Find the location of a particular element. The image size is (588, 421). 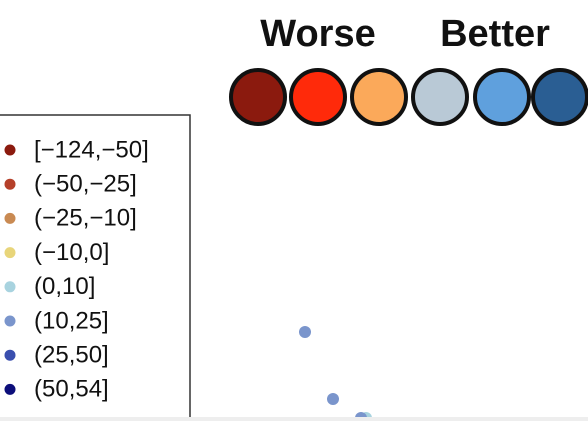

bottom-strip is located at coordinates (294, 419).